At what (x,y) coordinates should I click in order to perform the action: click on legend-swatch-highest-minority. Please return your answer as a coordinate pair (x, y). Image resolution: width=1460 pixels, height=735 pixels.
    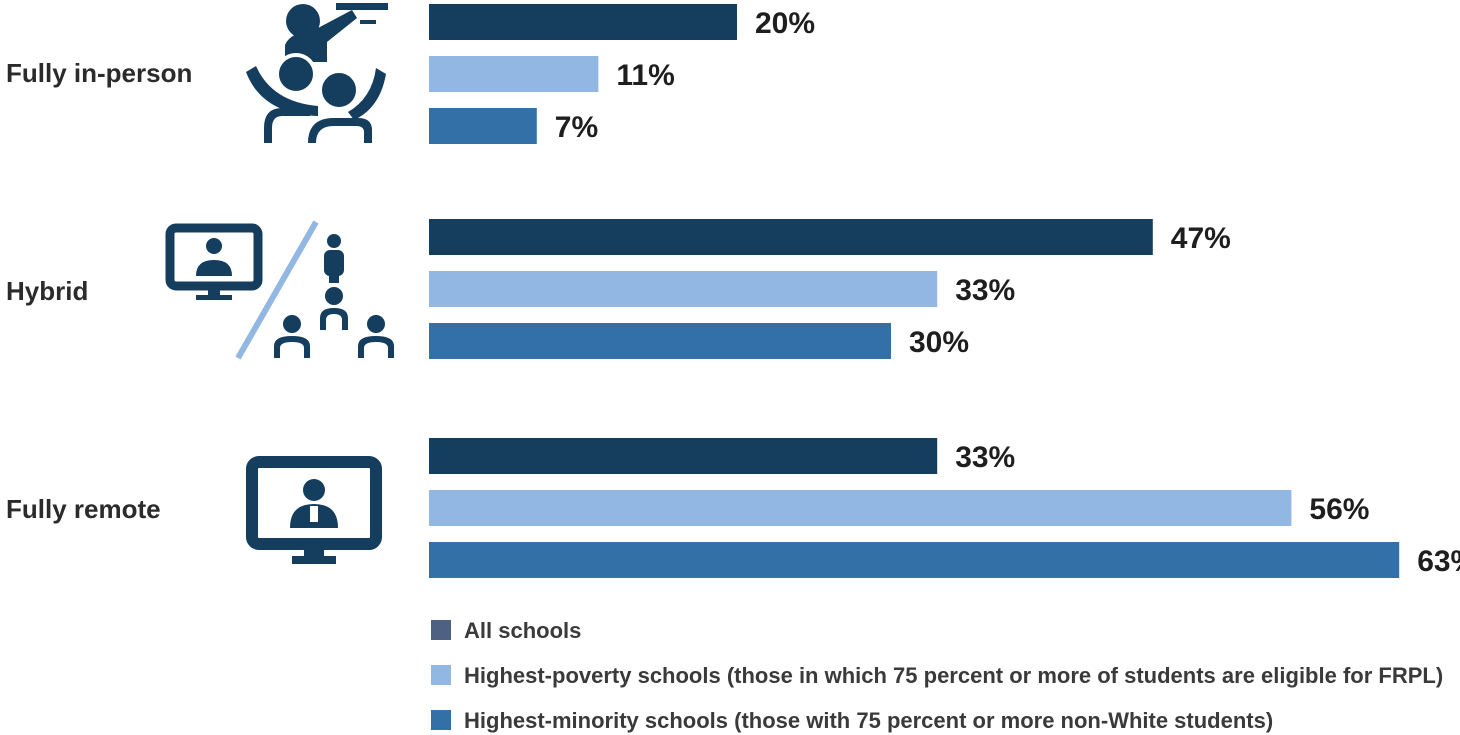
    Looking at the image, I should click on (441, 720).